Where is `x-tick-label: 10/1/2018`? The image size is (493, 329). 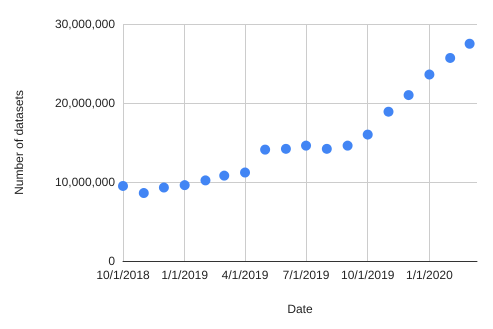
x-tick-label: 10/1/2018 is located at coordinates (123, 275).